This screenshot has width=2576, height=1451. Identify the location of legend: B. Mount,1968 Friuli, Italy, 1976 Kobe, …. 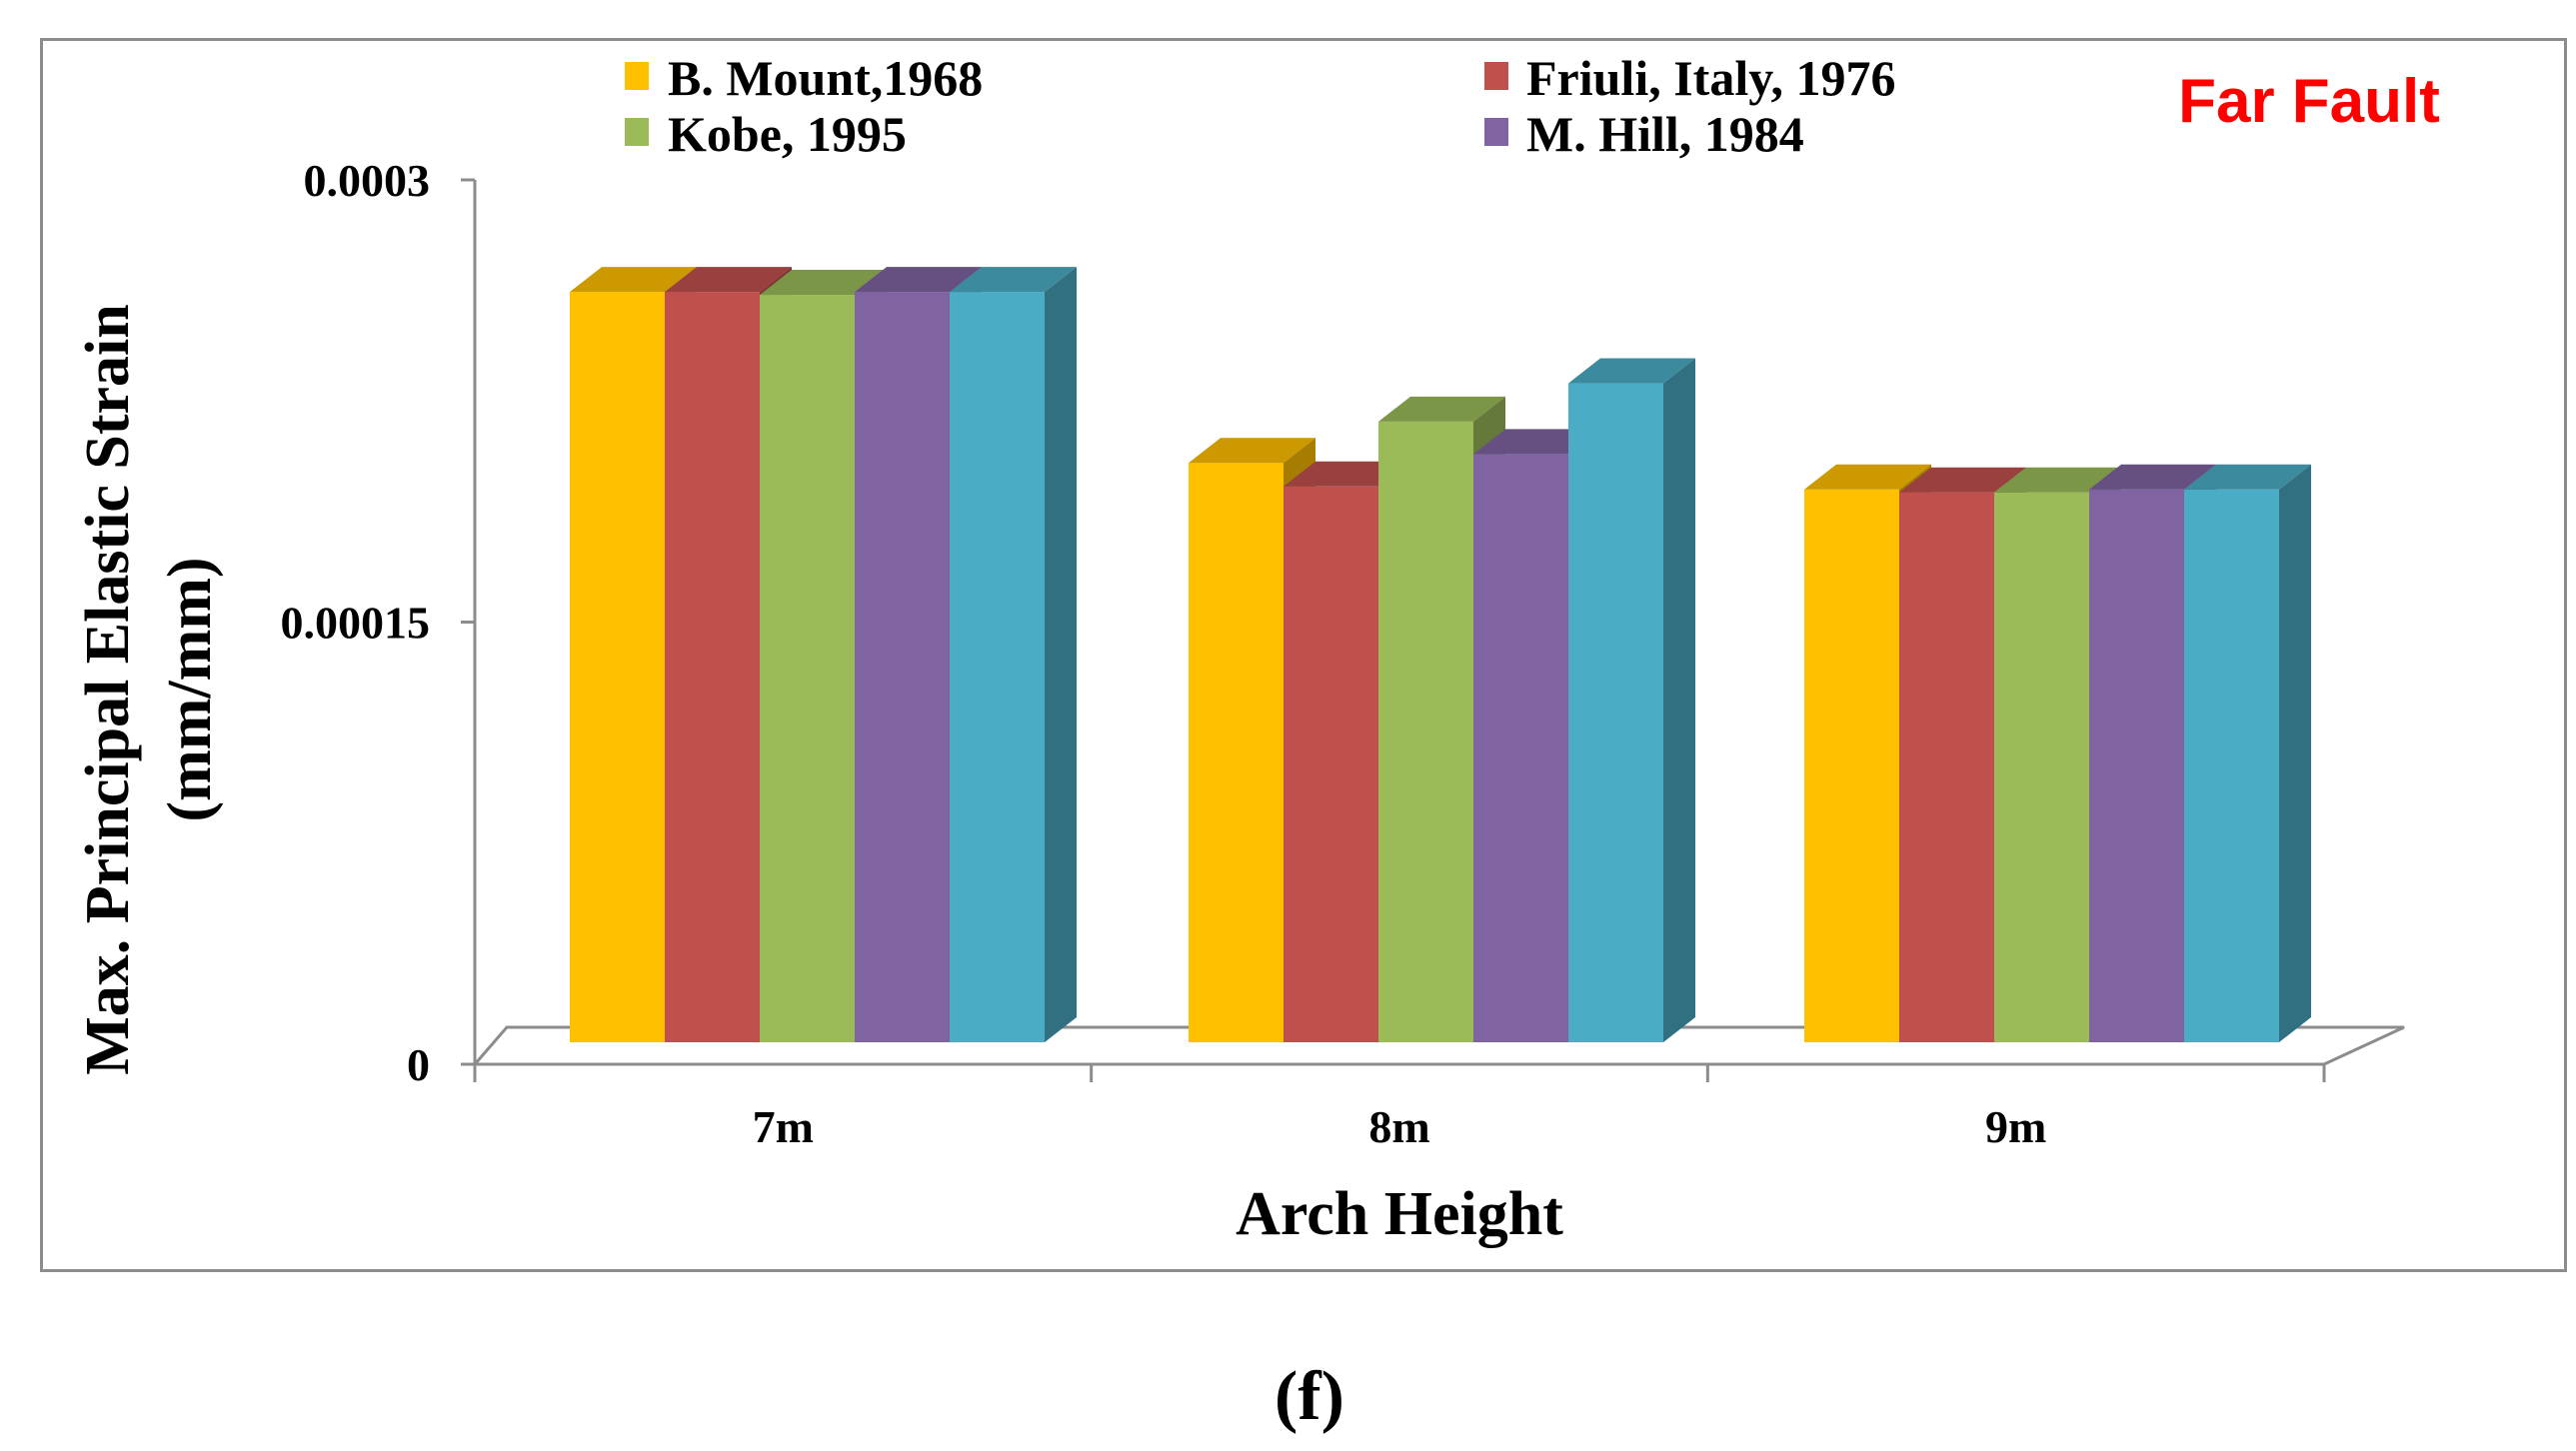
(1260, 106).